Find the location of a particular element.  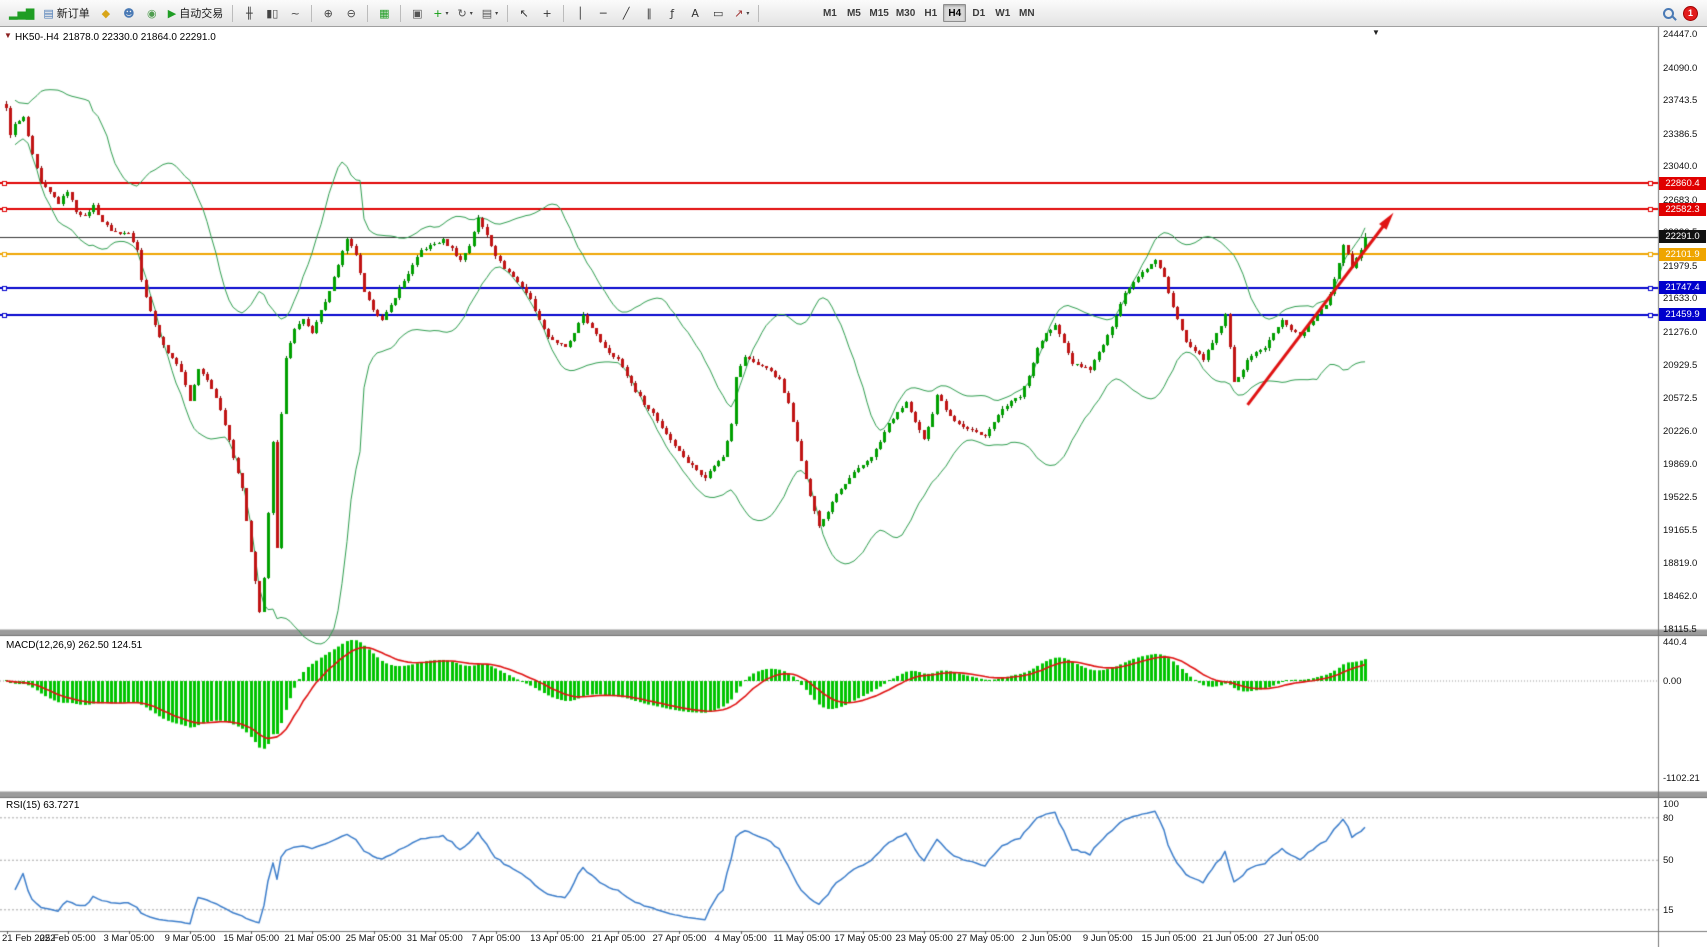

search-icon is located at coordinates (1668, 13).